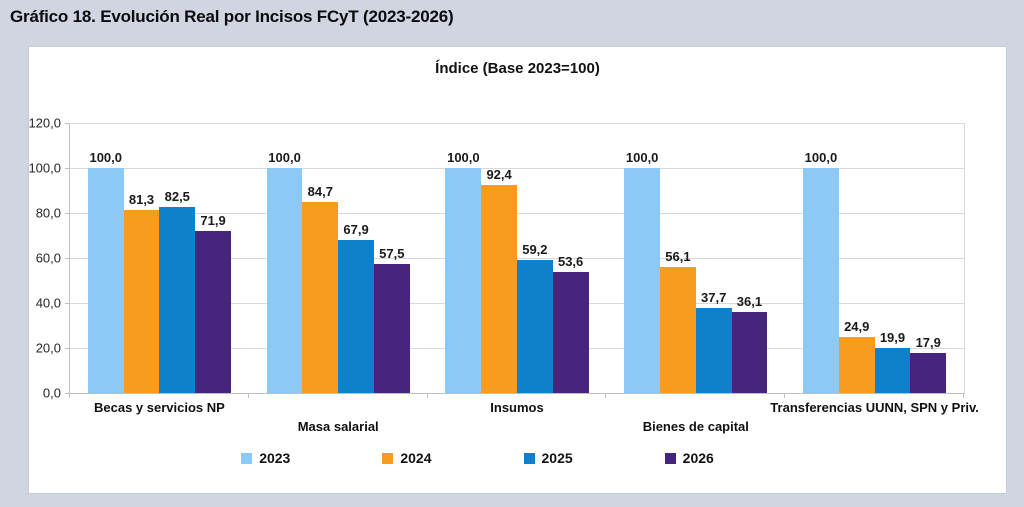  I want to click on y-axis-tick-label: 0,0, so click(51, 393).